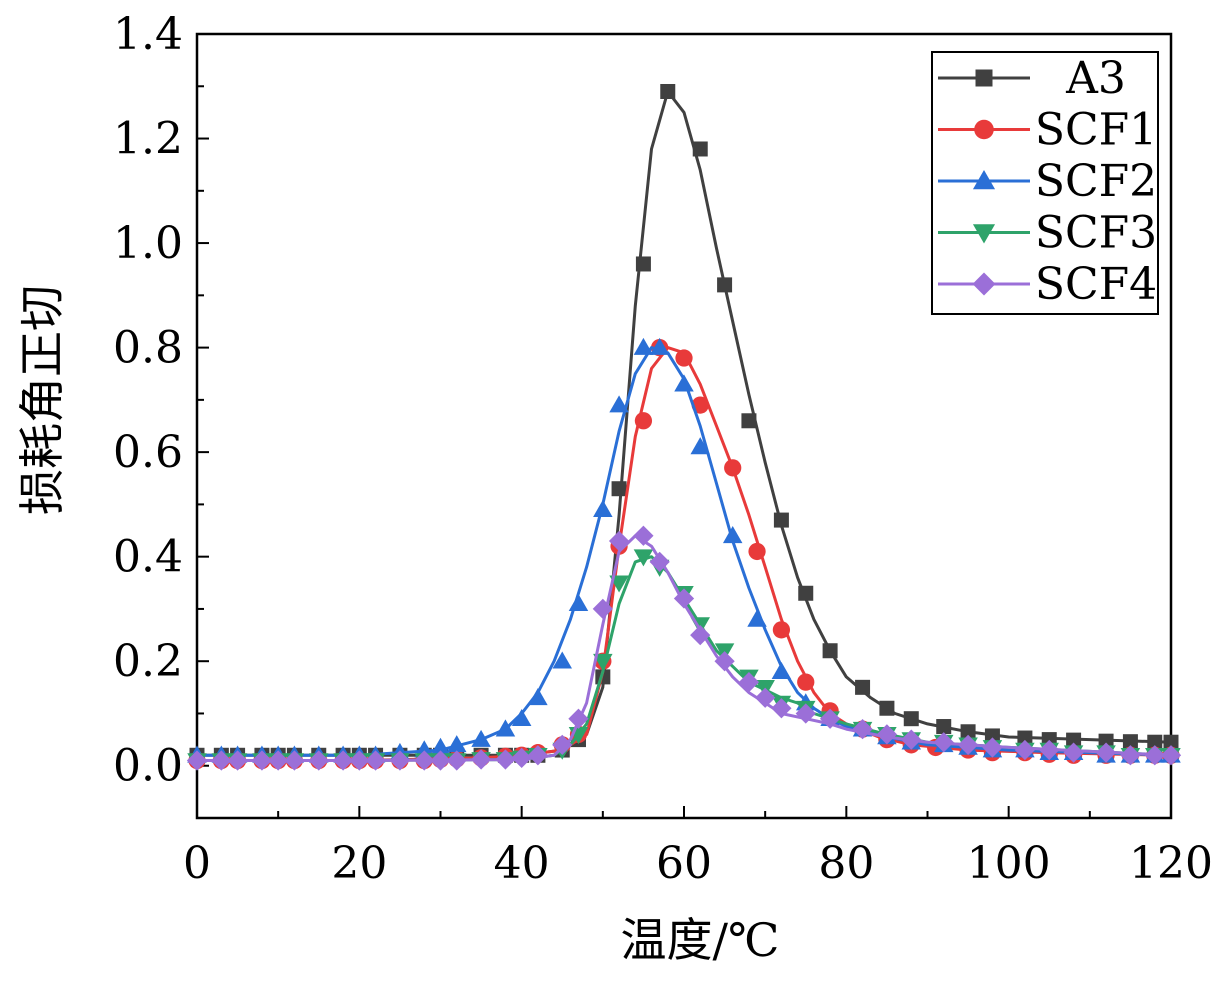 This screenshot has width=1224, height=984. Describe the element at coordinates (700, 940) in the screenshot. I see `x-axis-title: 温度/℃` at that location.